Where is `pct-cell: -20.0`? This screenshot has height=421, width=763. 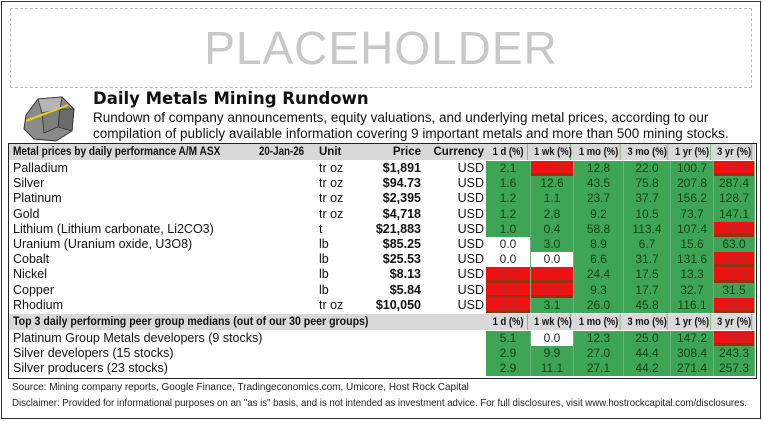 pct-cell: -20.0 is located at coordinates (734, 338).